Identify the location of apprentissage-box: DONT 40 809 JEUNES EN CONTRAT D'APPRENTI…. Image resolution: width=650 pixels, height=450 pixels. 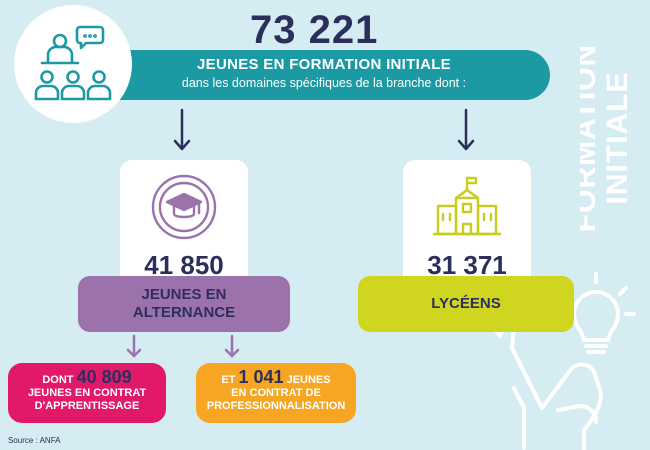
(87, 393).